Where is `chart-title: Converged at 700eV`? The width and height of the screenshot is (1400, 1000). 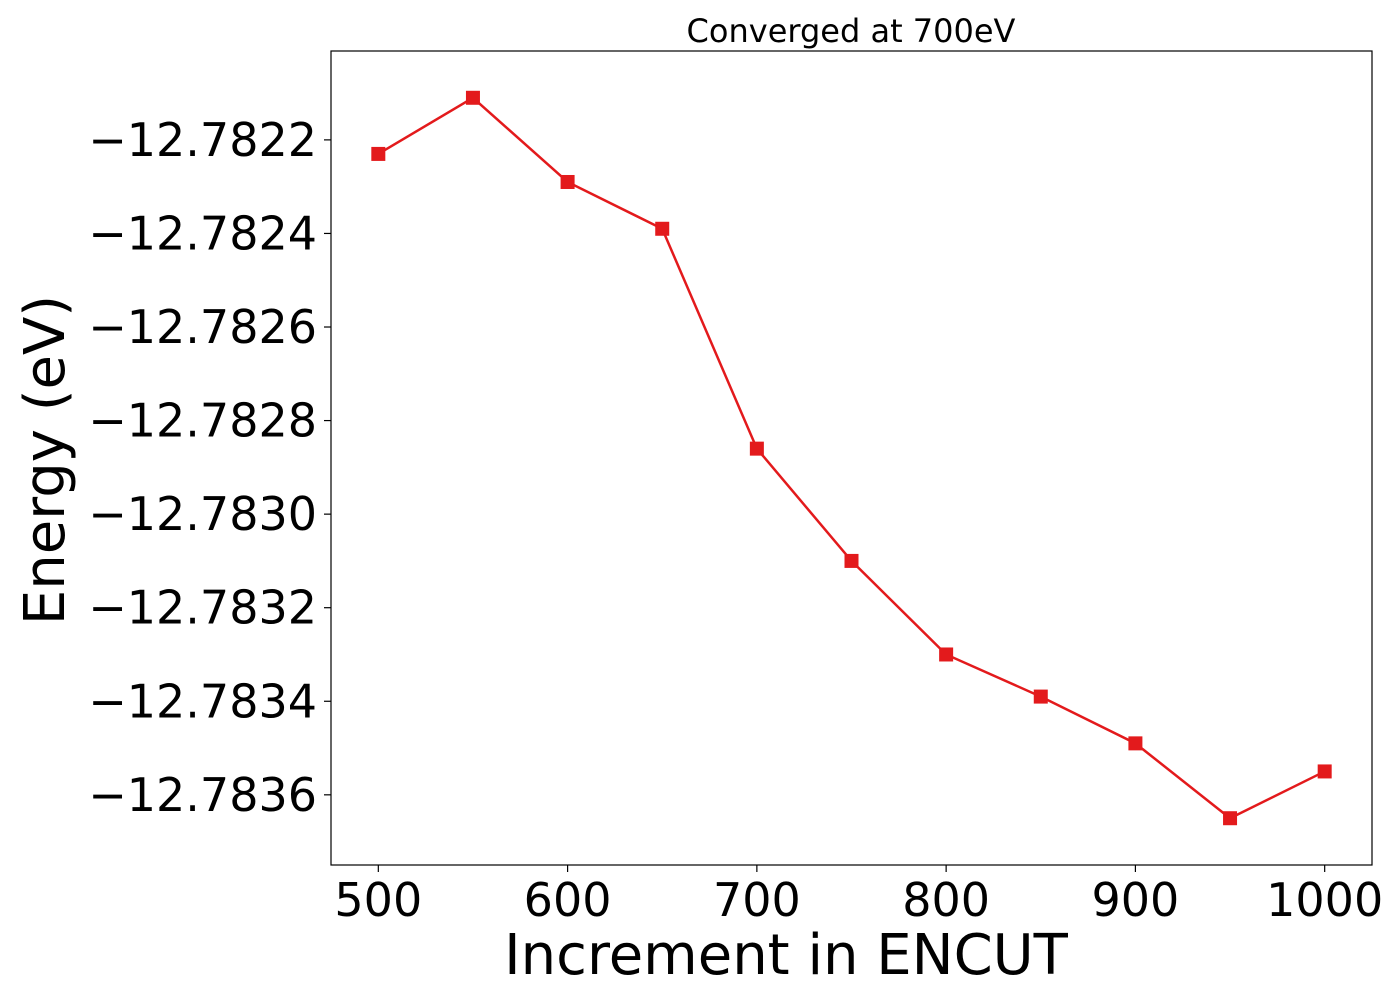 chart-title: Converged at 700eV is located at coordinates (851, 31).